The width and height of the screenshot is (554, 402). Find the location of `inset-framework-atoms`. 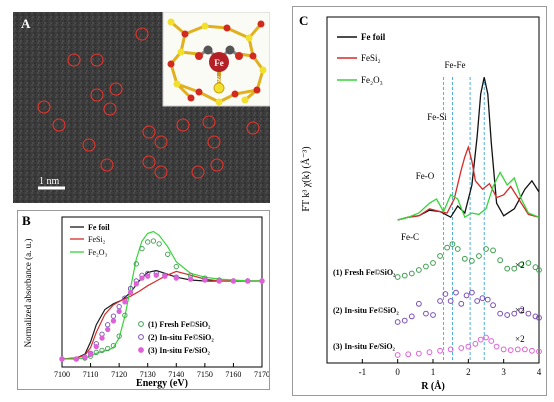

inset-framework-atoms is located at coordinates (217, 62).